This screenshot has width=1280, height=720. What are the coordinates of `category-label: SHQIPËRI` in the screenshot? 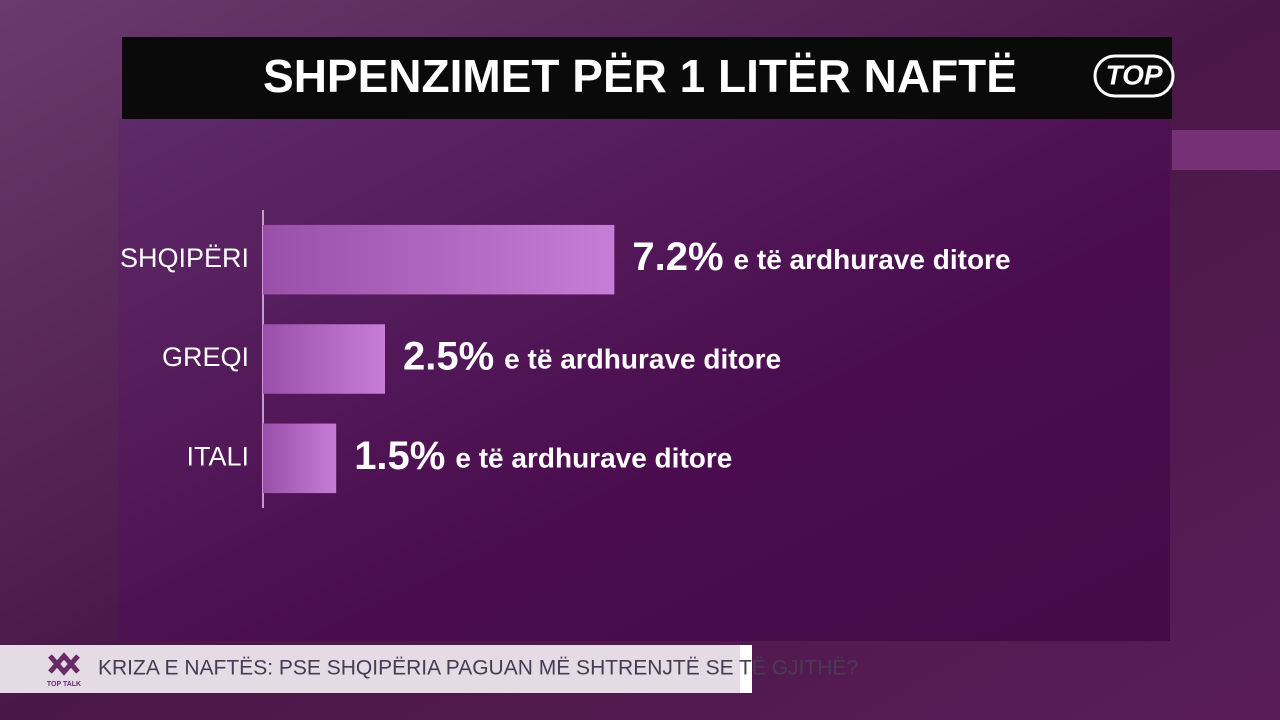 It's located at (184, 258).